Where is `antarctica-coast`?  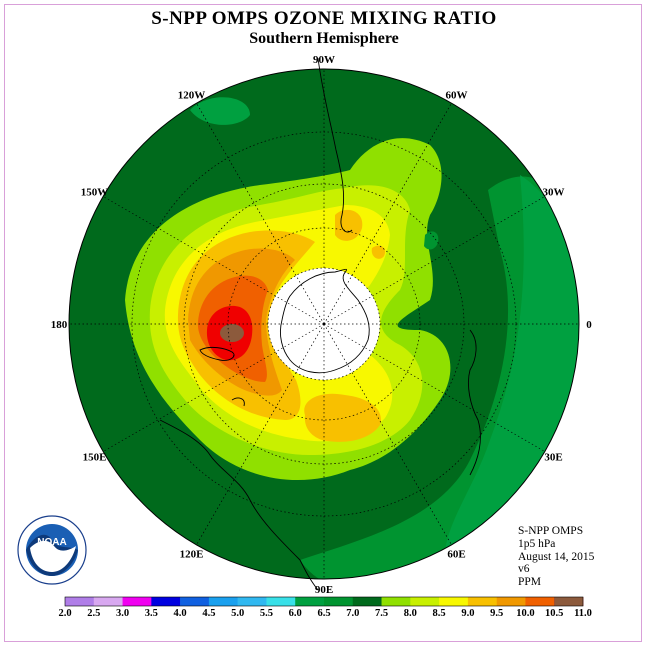
antarctica-coast is located at coordinates (324, 321).